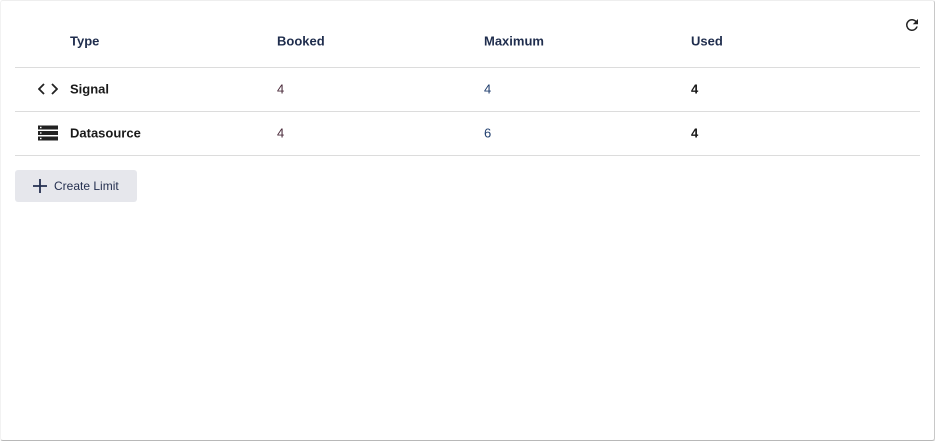 This screenshot has height=441, width=935. I want to click on type-name: Signal, so click(90, 89).